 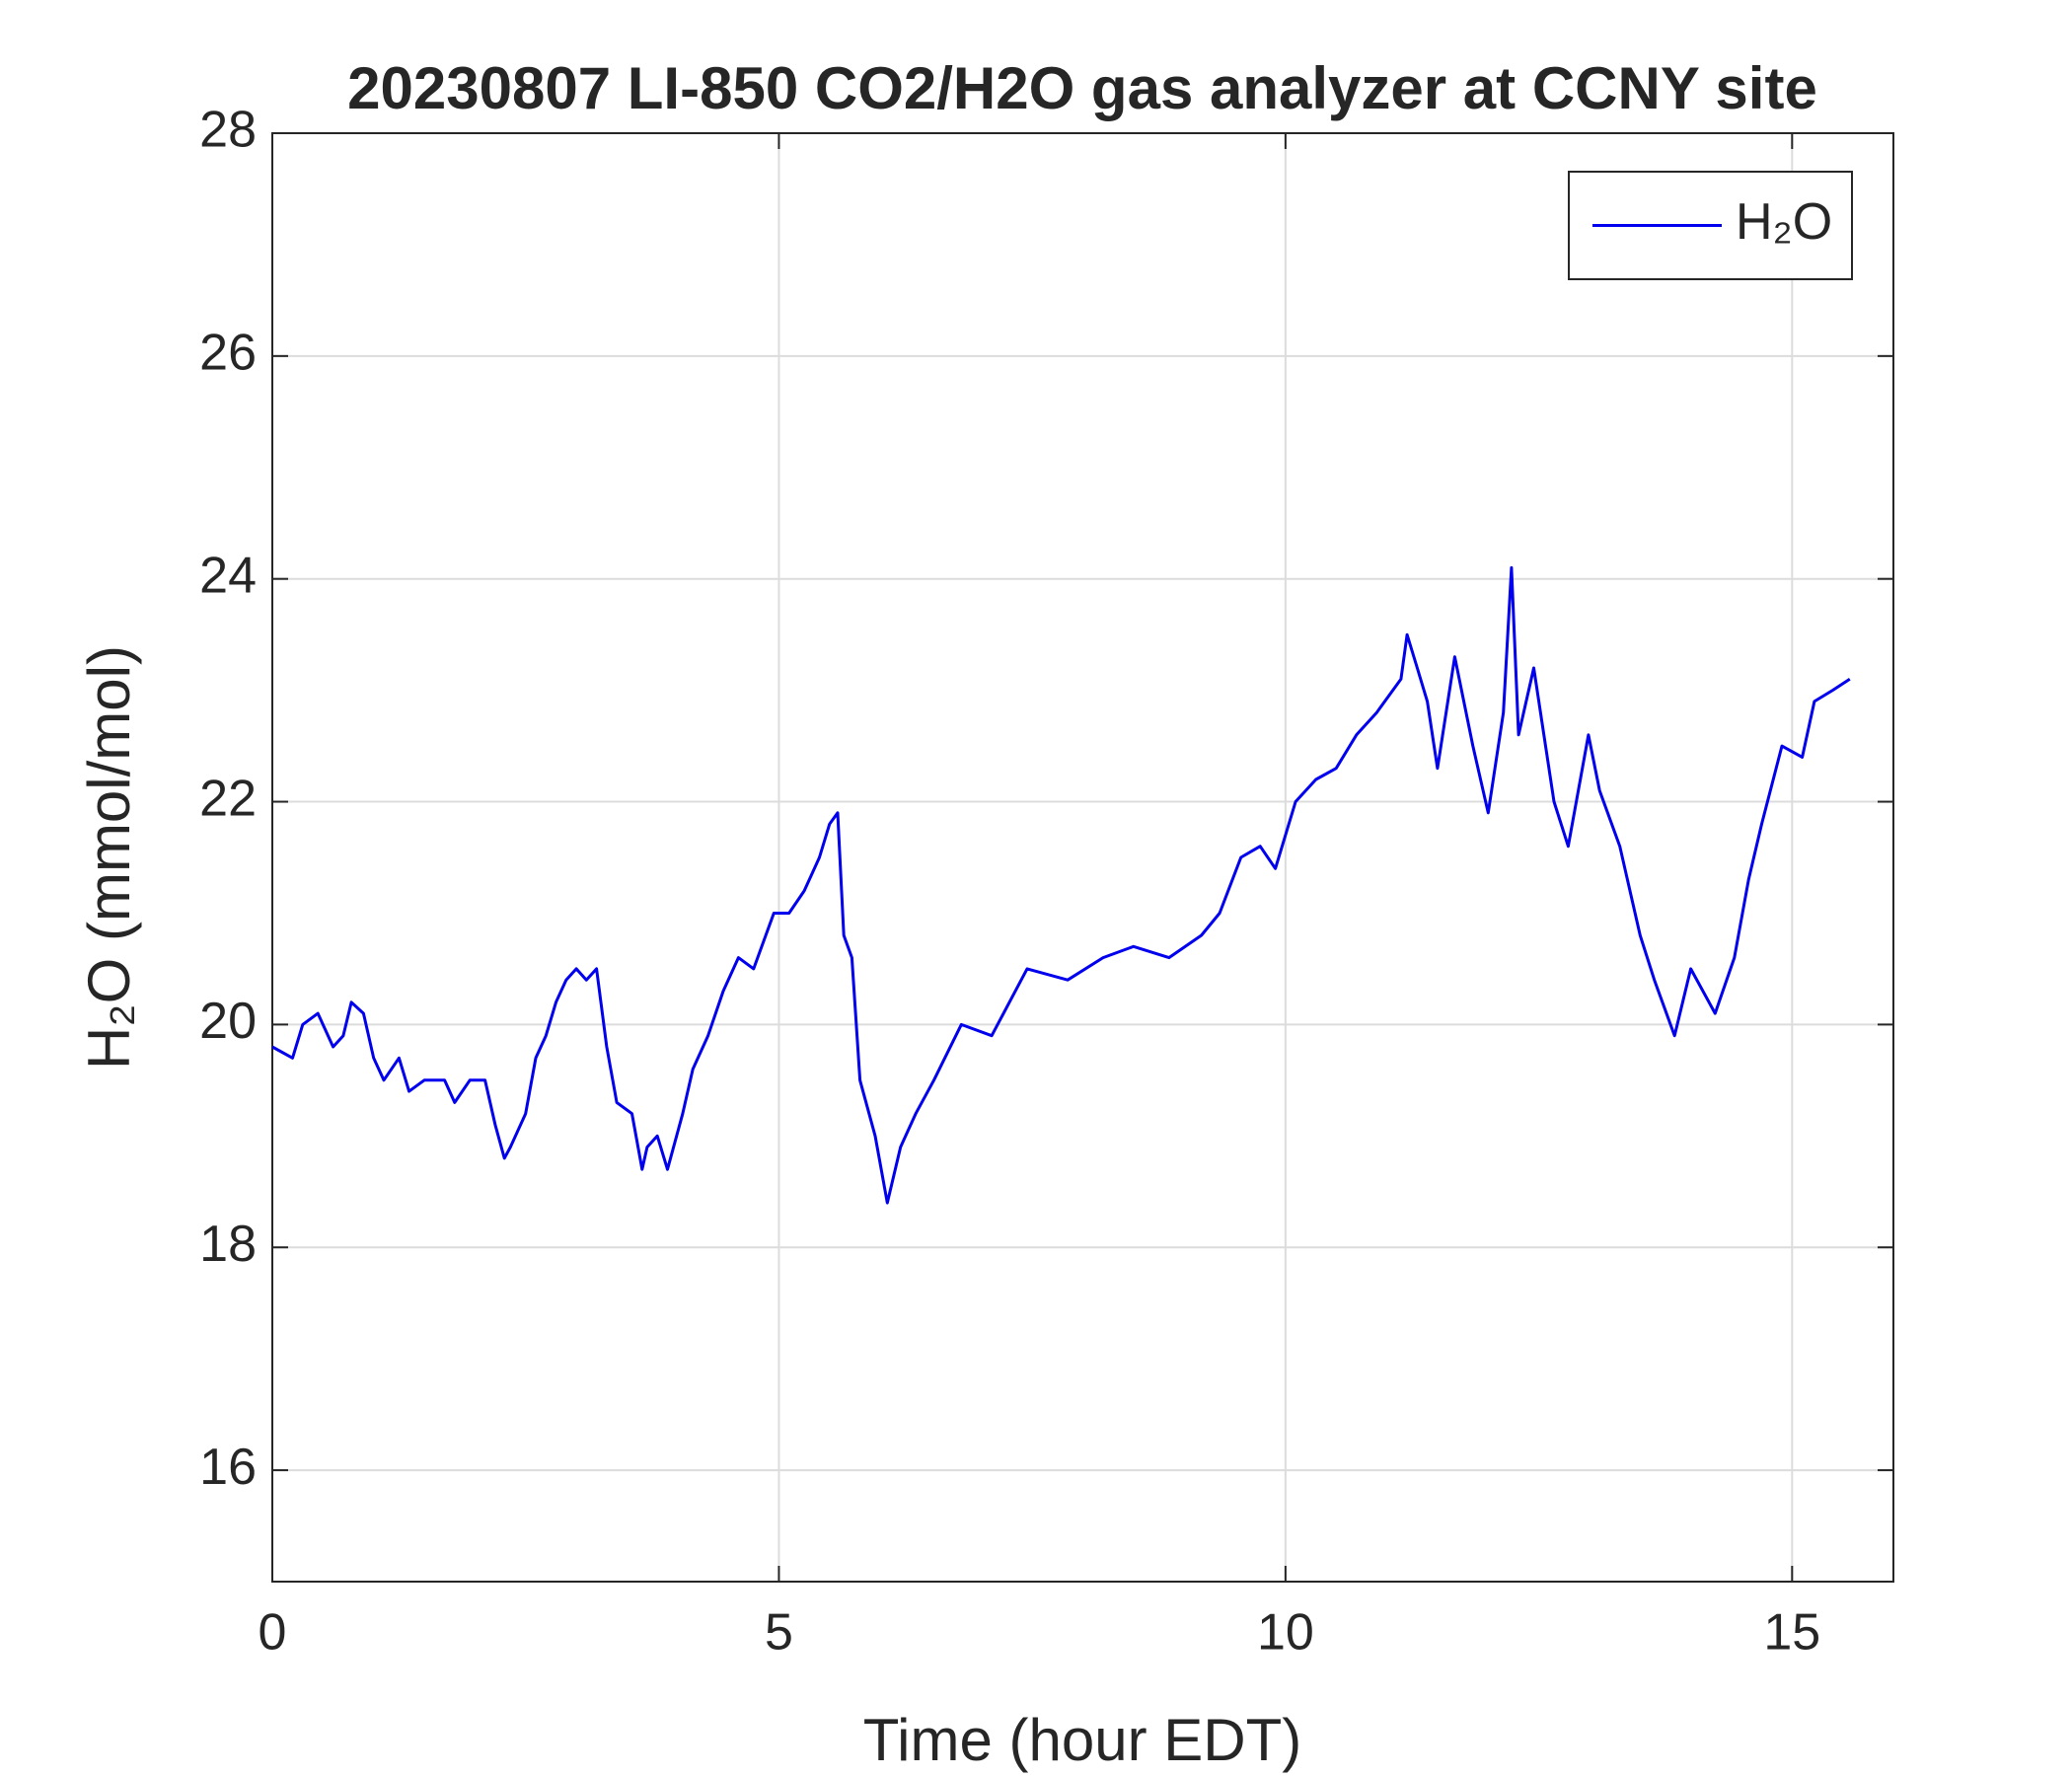 I want to click on y-tick-label: 28, so click(x=228, y=130).